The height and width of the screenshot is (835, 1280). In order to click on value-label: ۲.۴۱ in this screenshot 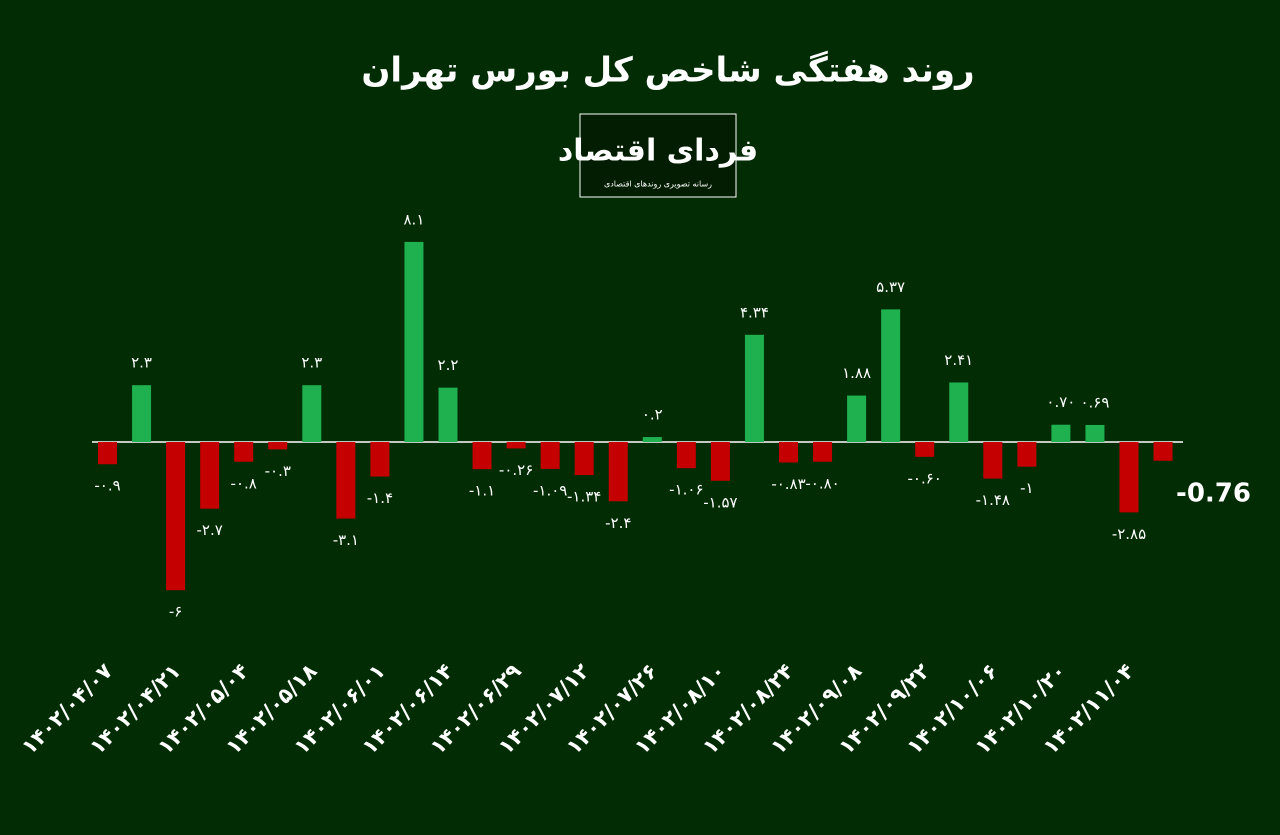, I will do `click(958, 360)`.